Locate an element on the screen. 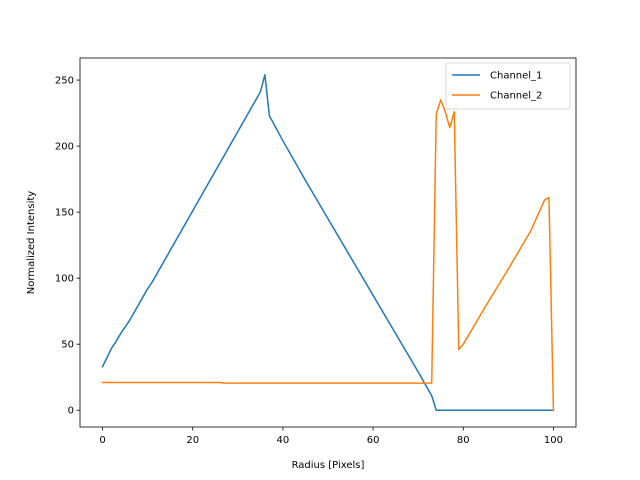  x-tick-label: 40 is located at coordinates (283, 440).